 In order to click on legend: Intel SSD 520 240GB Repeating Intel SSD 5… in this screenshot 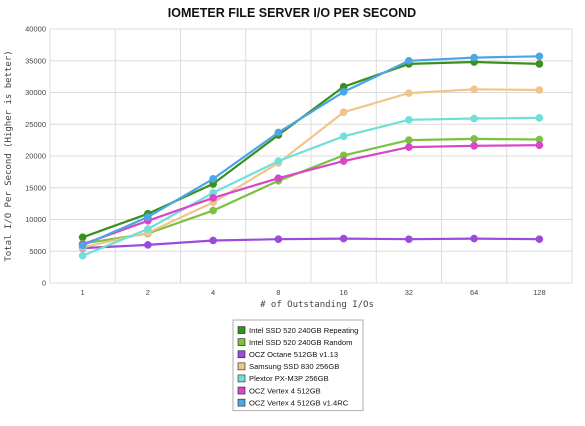, I will do `click(298, 365)`.